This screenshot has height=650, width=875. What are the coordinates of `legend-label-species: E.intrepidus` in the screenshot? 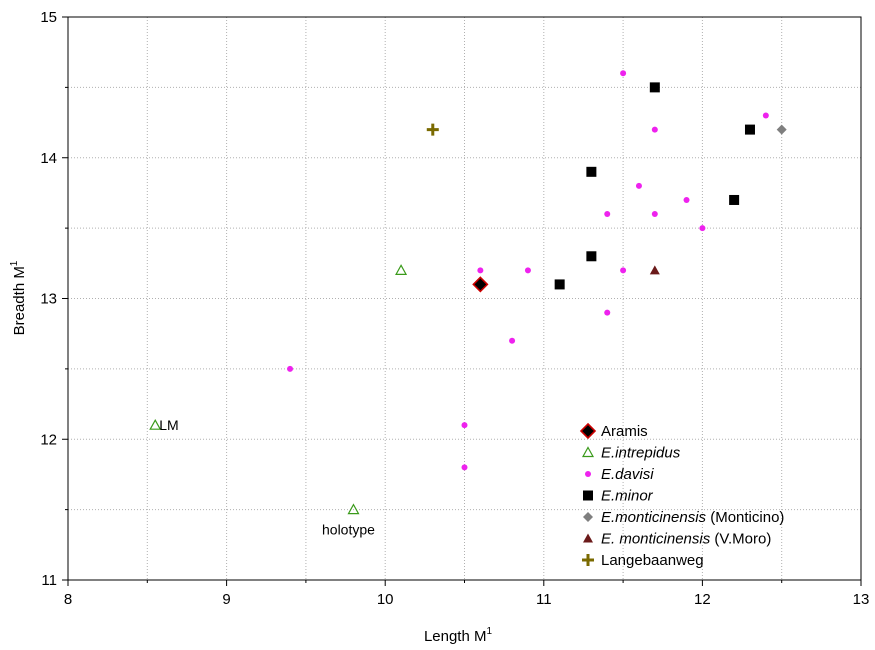 It's located at (641, 453).